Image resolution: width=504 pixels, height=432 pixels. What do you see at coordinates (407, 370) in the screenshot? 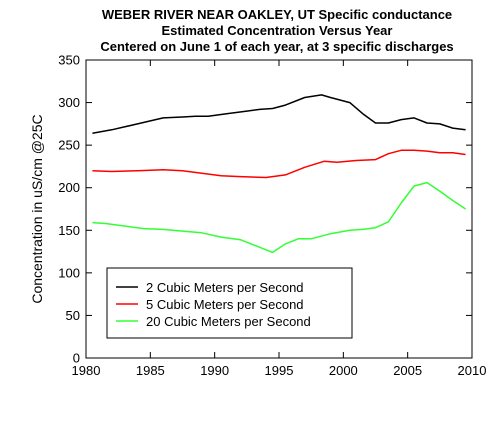
I see `x-tick-label: 2005` at bounding box center [407, 370].